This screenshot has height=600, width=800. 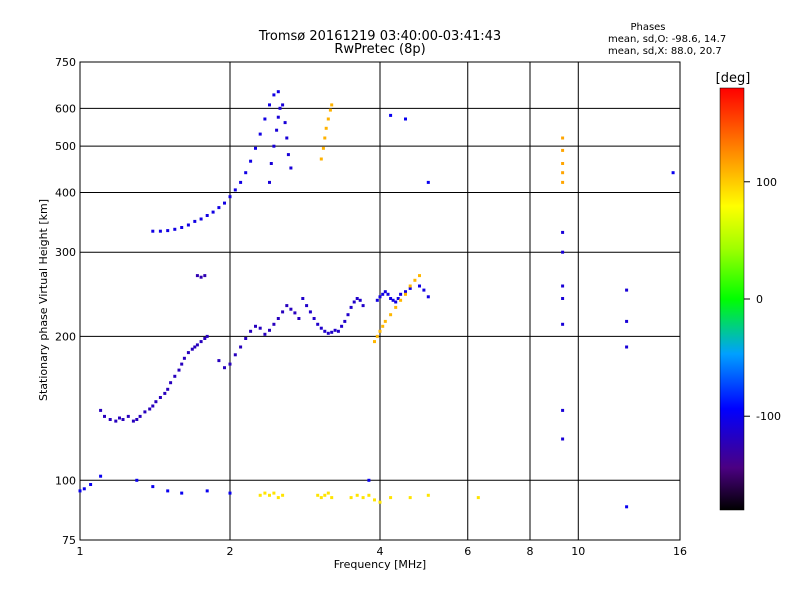 What do you see at coordinates (65, 108) in the screenshot?
I see `y-tick-label: 600` at bounding box center [65, 108].